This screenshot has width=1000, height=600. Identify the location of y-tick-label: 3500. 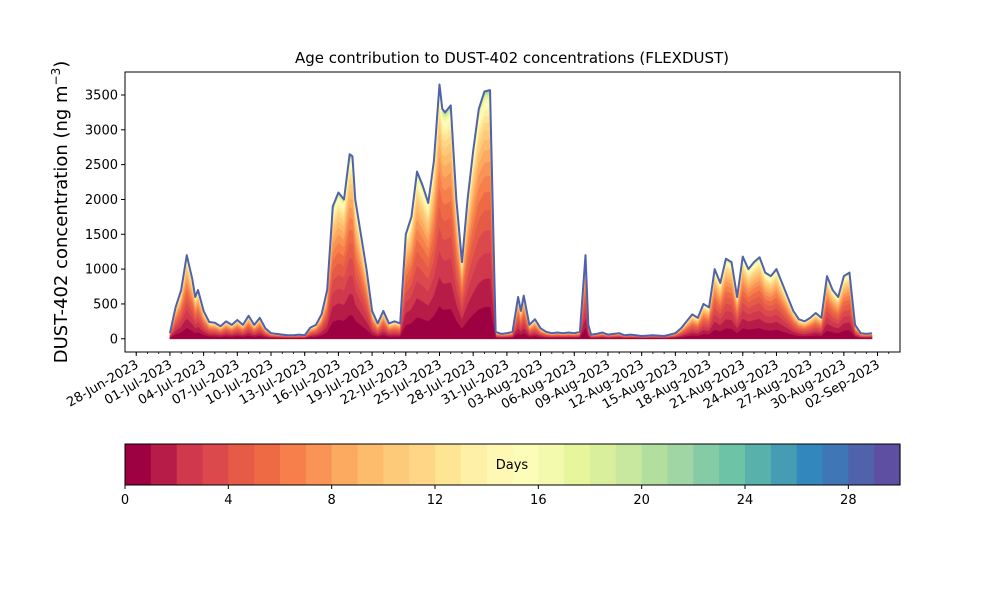
(101, 95).